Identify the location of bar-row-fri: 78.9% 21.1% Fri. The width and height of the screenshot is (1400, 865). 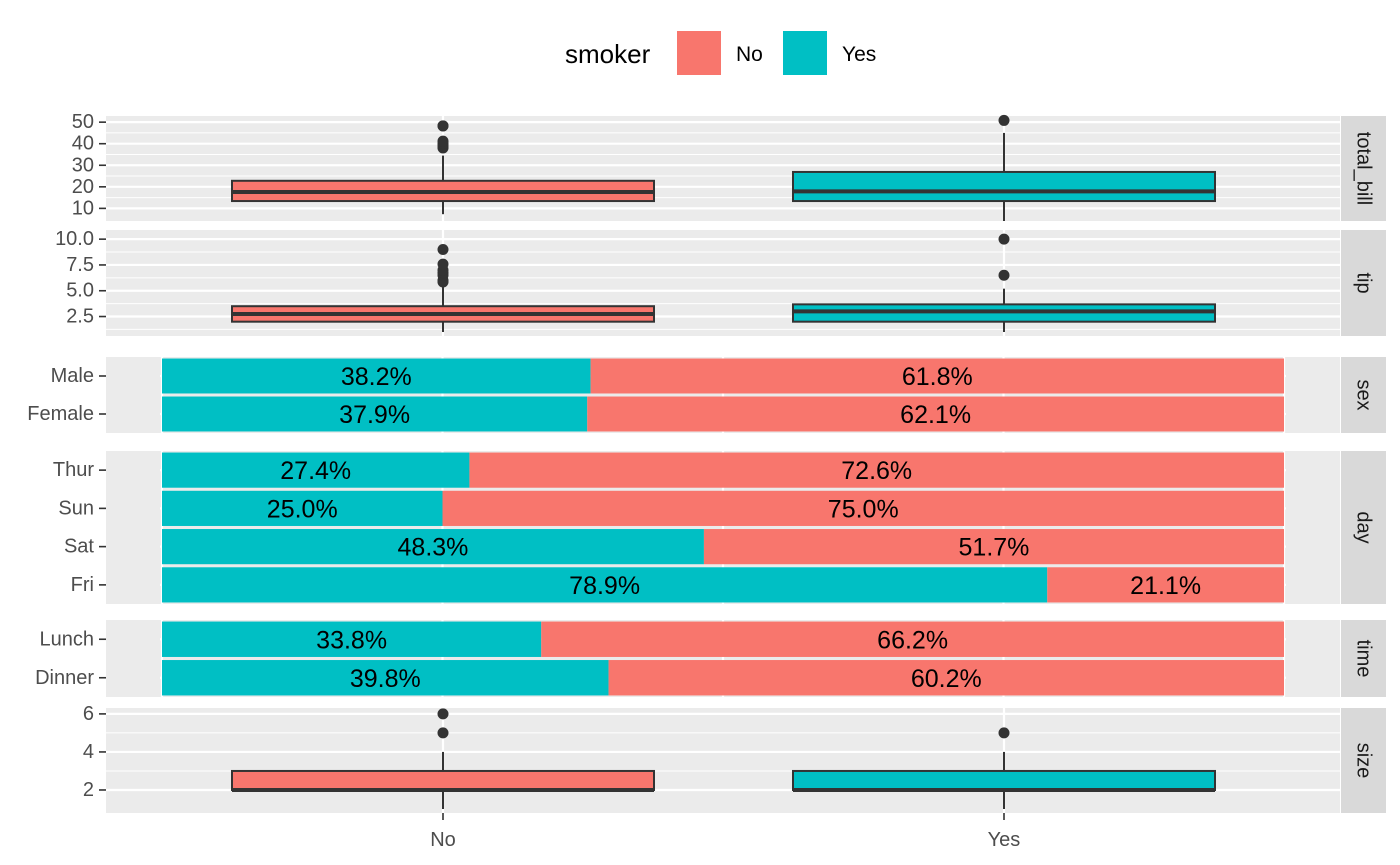
(678, 585).